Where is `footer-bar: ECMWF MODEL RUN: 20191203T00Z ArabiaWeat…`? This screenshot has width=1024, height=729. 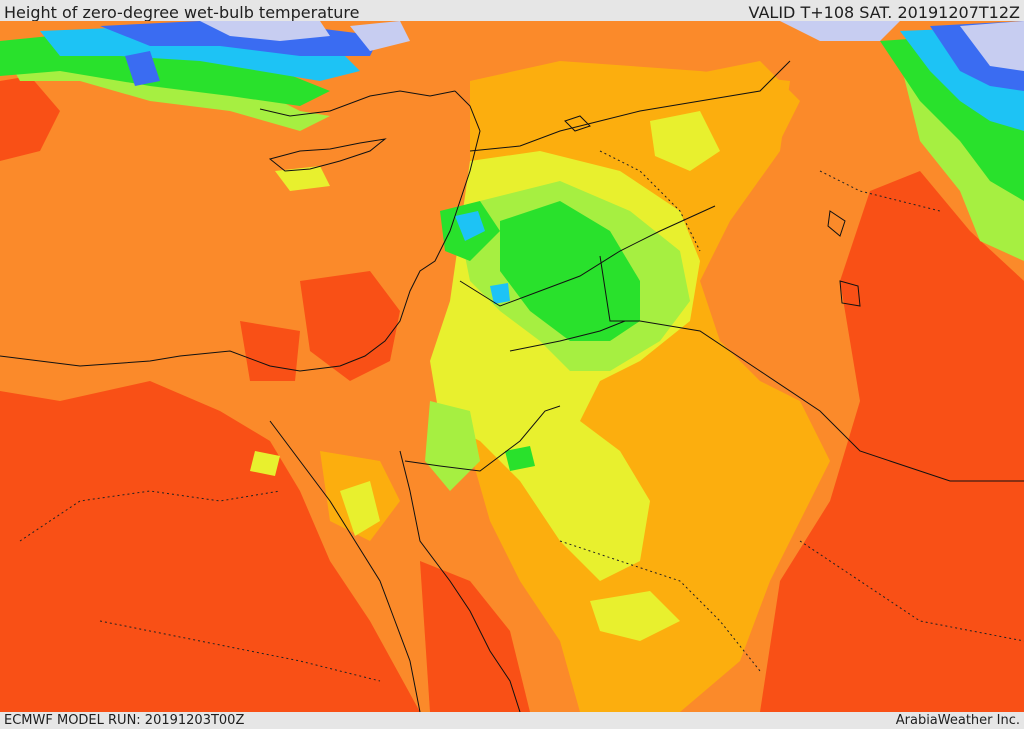
footer-bar: ECMWF MODEL RUN: 20191203T00Z ArabiaWeat… is located at coordinates (512, 720).